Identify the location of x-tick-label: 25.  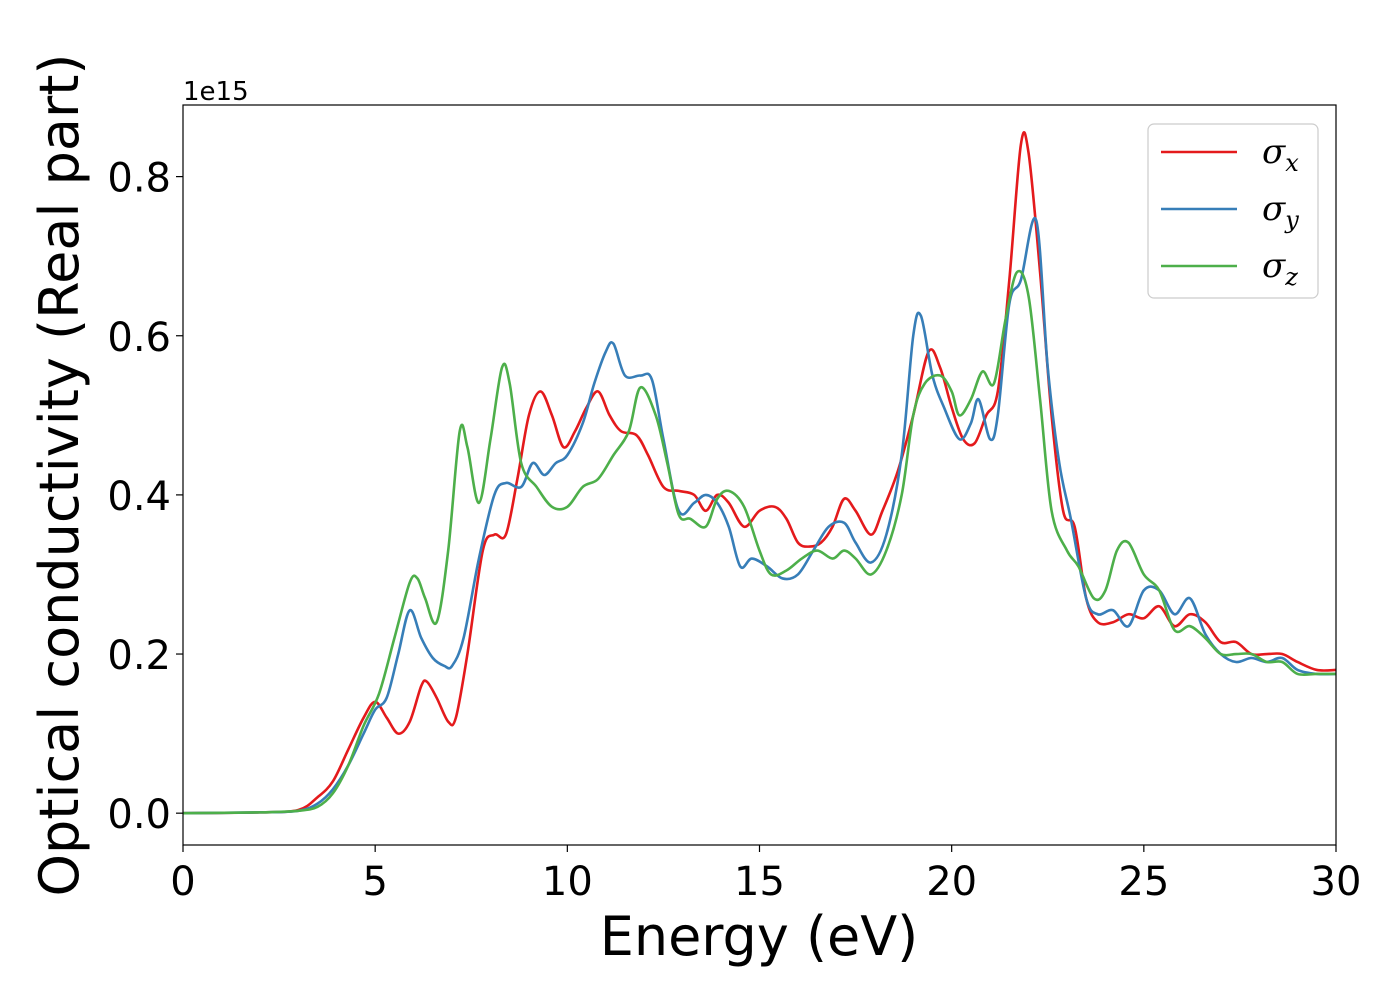
(1143, 882).